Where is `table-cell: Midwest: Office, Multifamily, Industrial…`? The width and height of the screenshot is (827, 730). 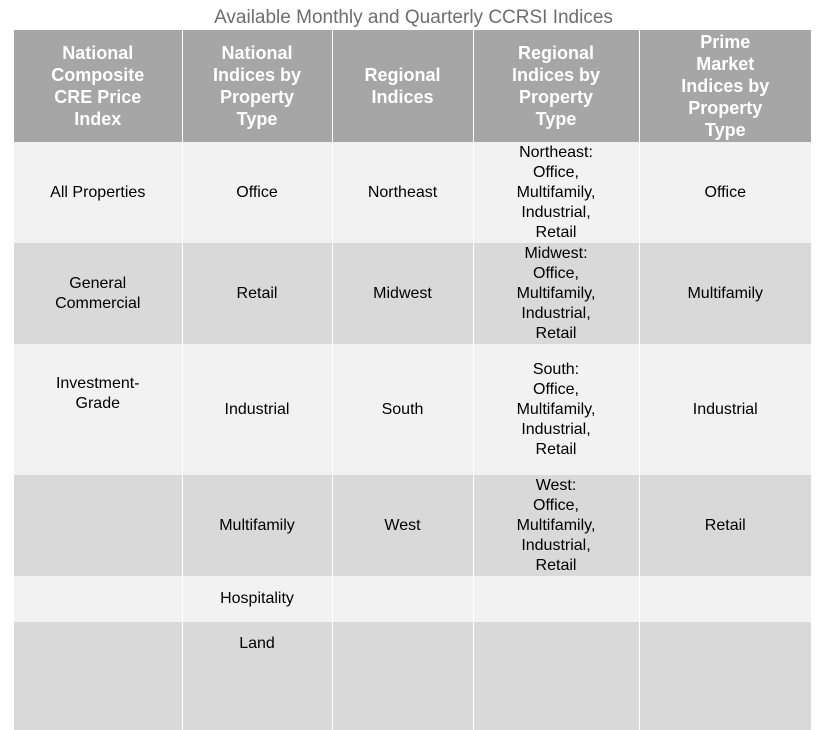
table-cell: Midwest: Office, Multifamily, Industrial… is located at coordinates (556, 293).